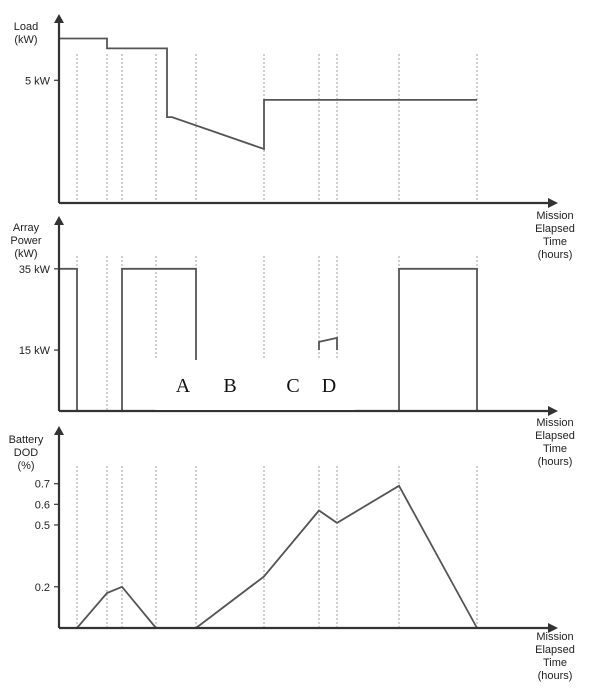 The image size is (594, 688). I want to click on marker-b: B, so click(229, 386).